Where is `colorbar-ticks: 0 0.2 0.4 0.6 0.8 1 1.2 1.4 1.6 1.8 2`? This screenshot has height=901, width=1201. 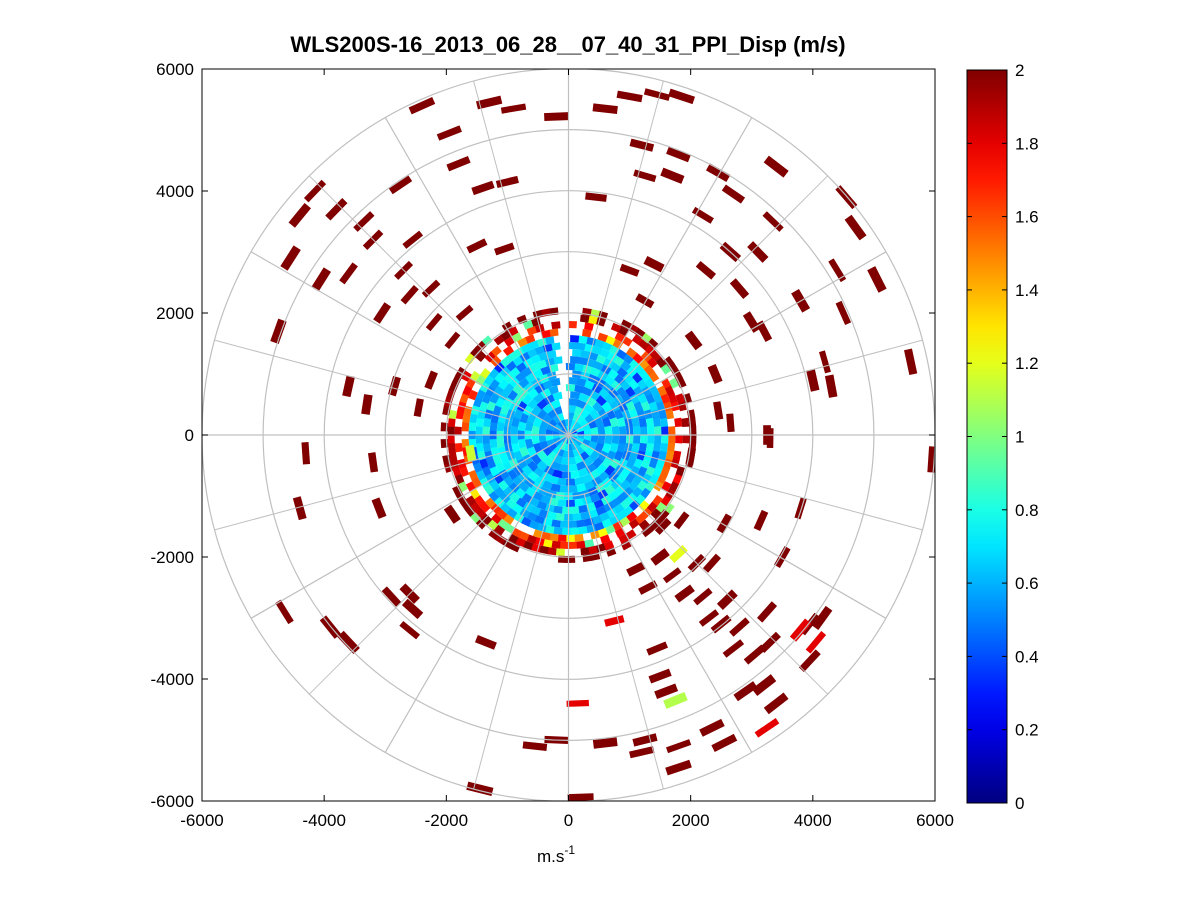 colorbar-ticks: 0 0.2 0.4 0.6 0.8 1 1.2 1.4 1.6 1.8 2 is located at coordinates (1003, 437).